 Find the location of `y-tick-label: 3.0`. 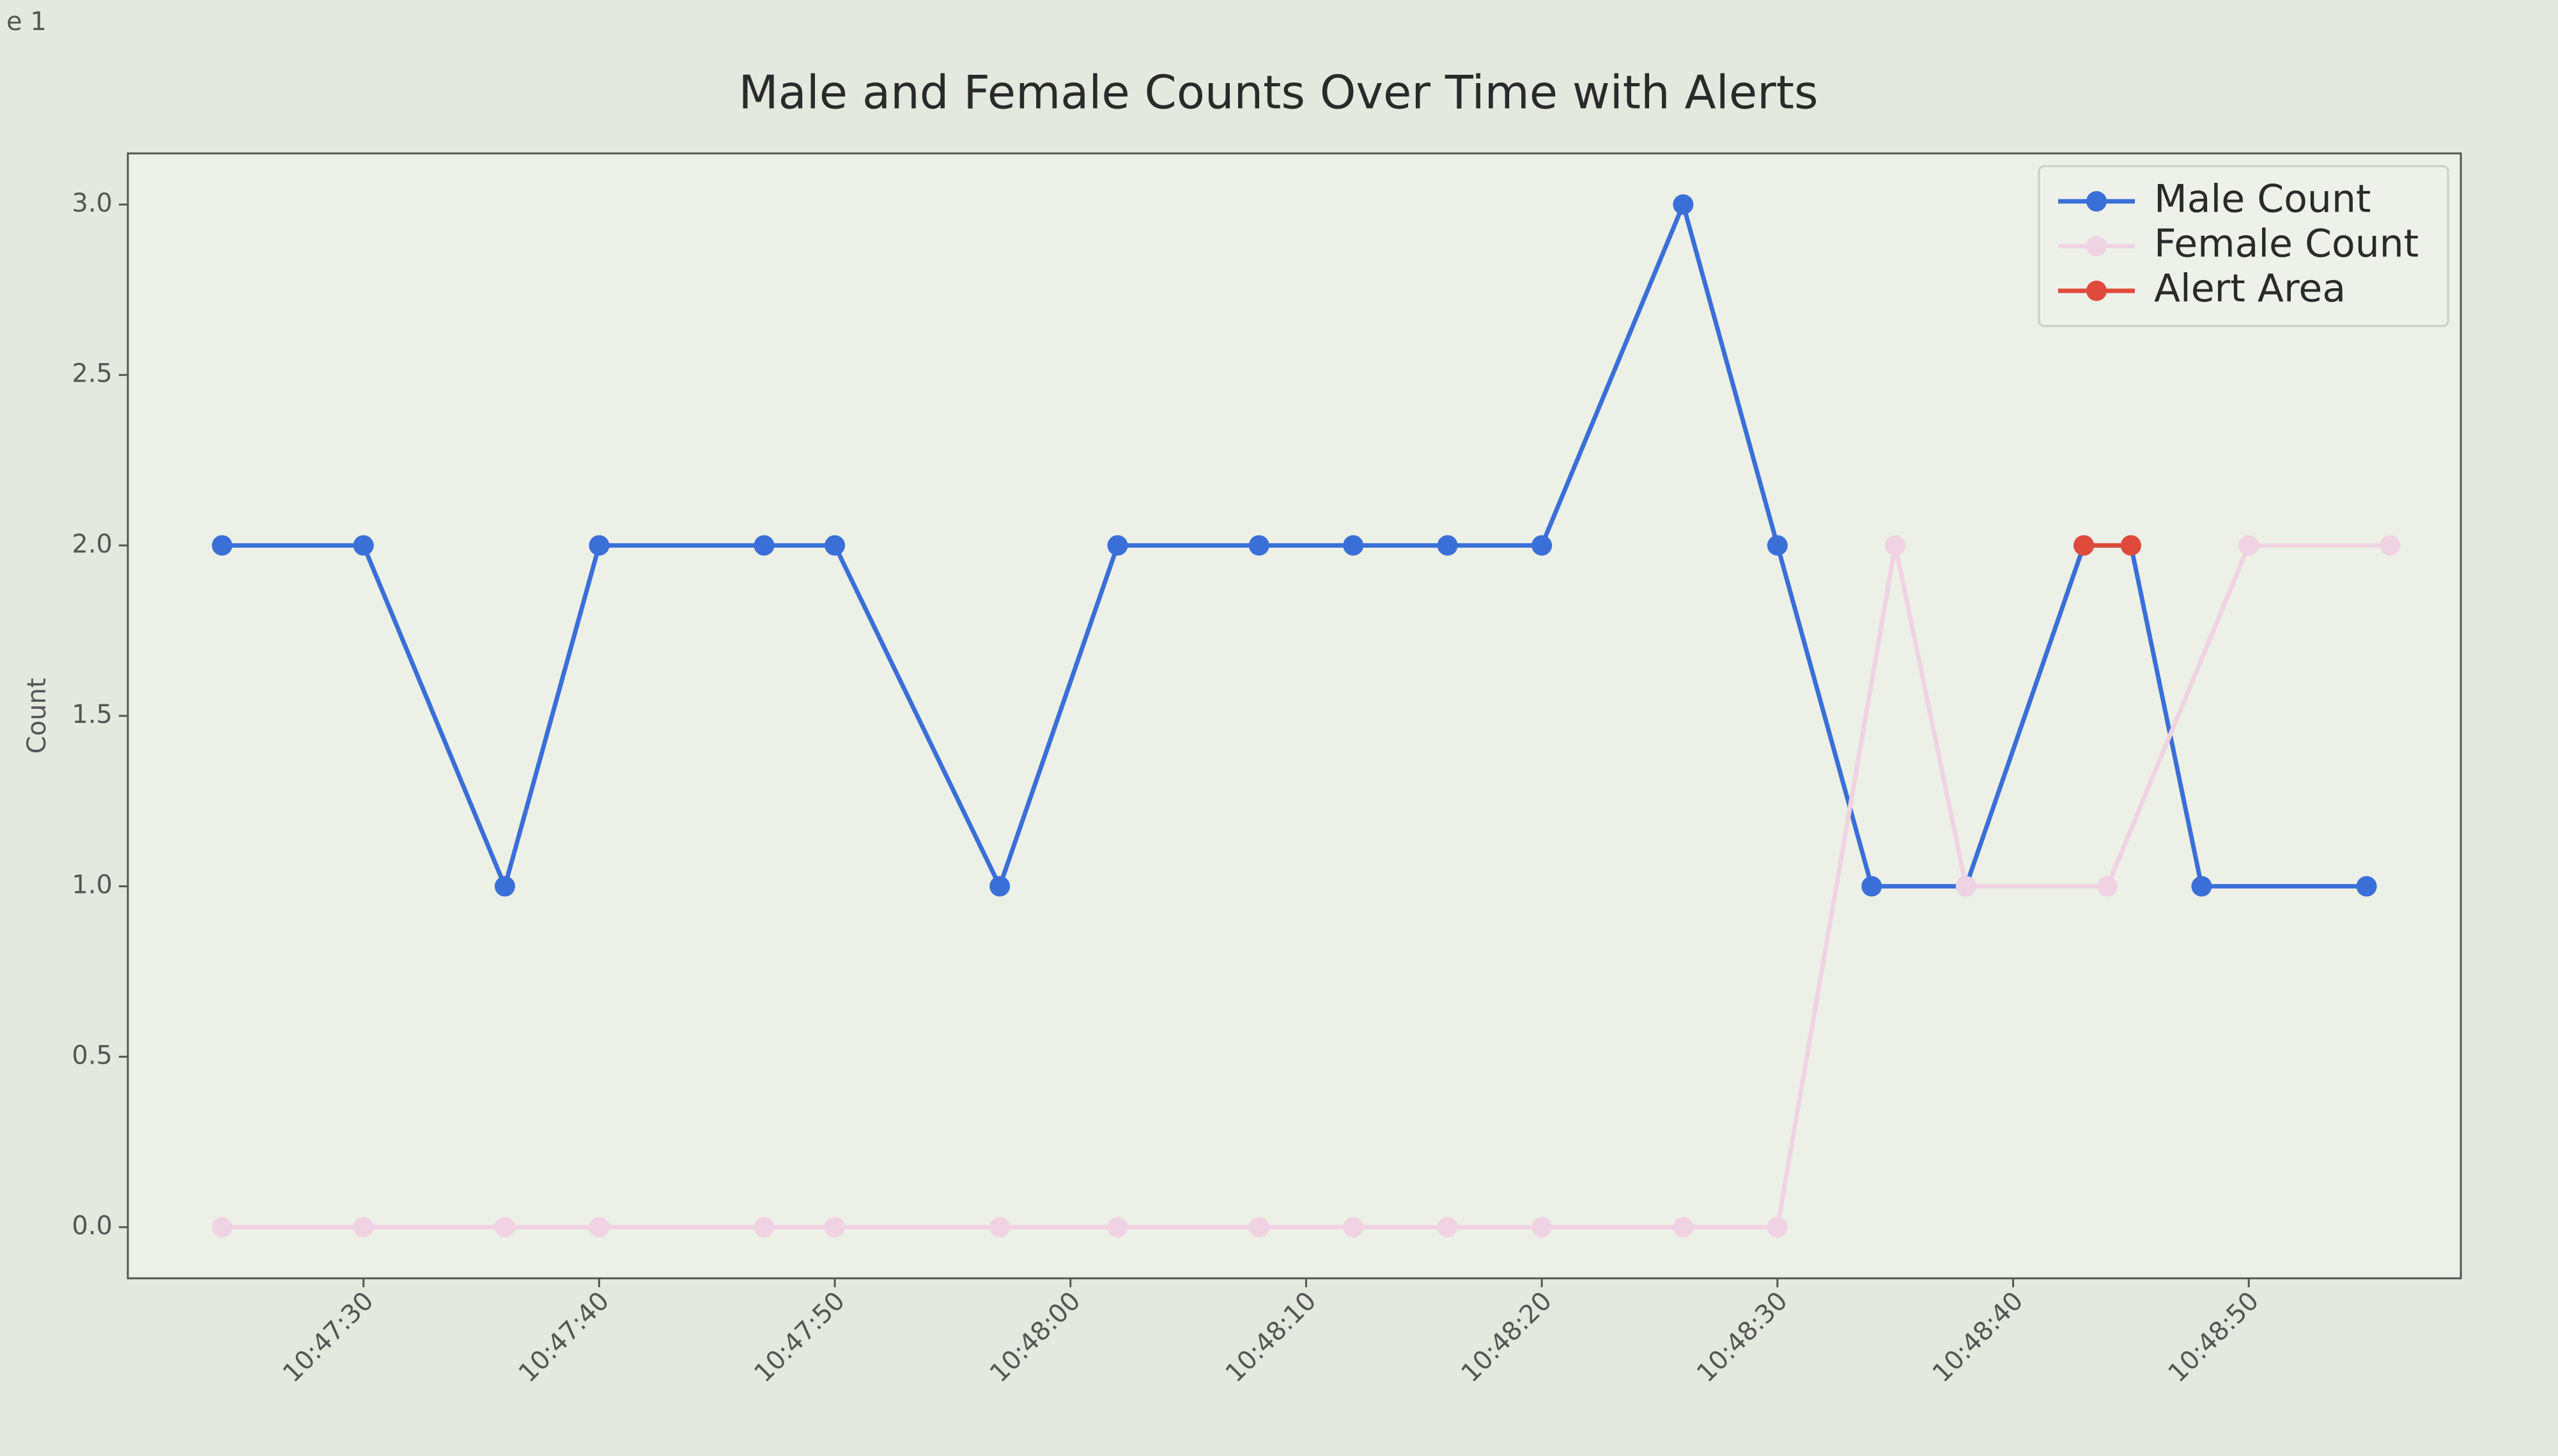

y-tick-label: 3.0 is located at coordinates (92, 203).